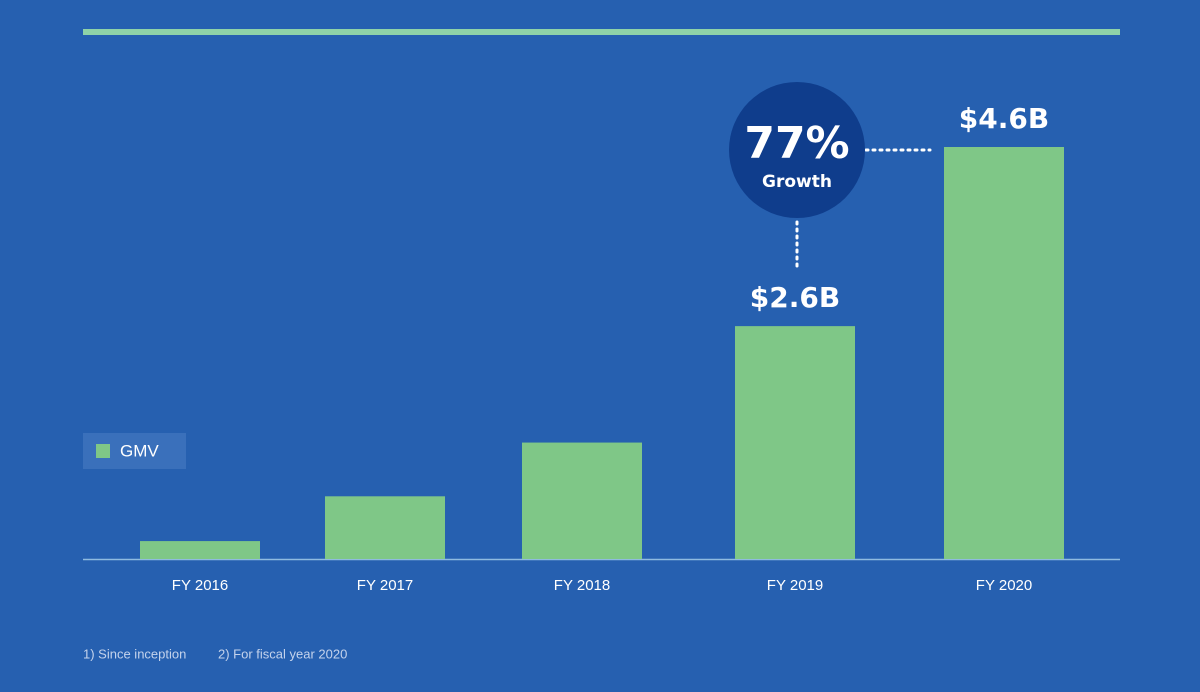 The width and height of the screenshot is (1200, 692). What do you see at coordinates (103, 451) in the screenshot?
I see `legend-swatch` at bounding box center [103, 451].